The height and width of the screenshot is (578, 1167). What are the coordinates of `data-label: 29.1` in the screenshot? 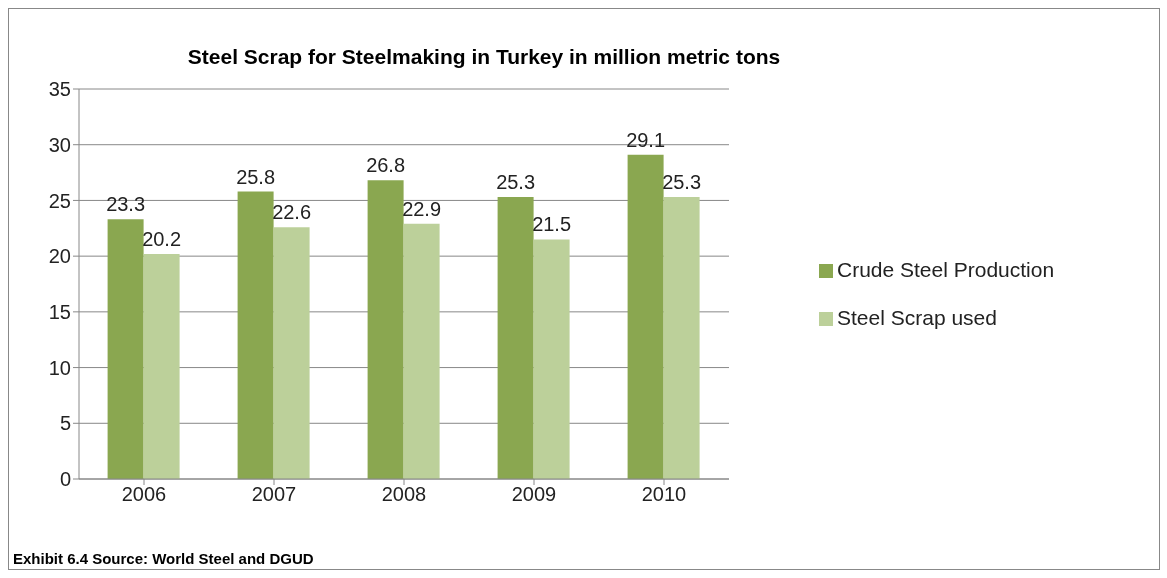 It's located at (646, 139).